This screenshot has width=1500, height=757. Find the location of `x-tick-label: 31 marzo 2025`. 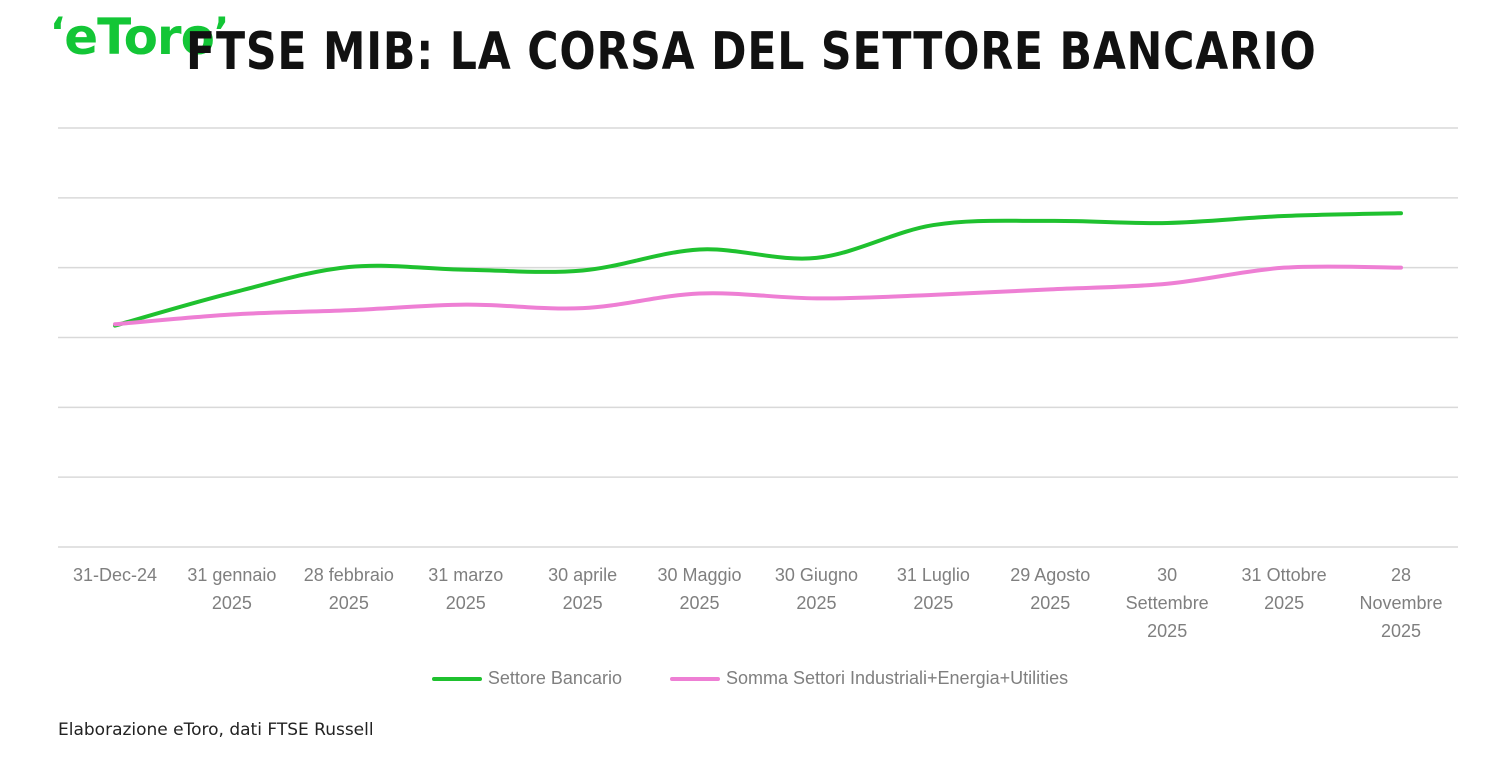

x-tick-label: 31 marzo 2025 is located at coordinates (465, 589).